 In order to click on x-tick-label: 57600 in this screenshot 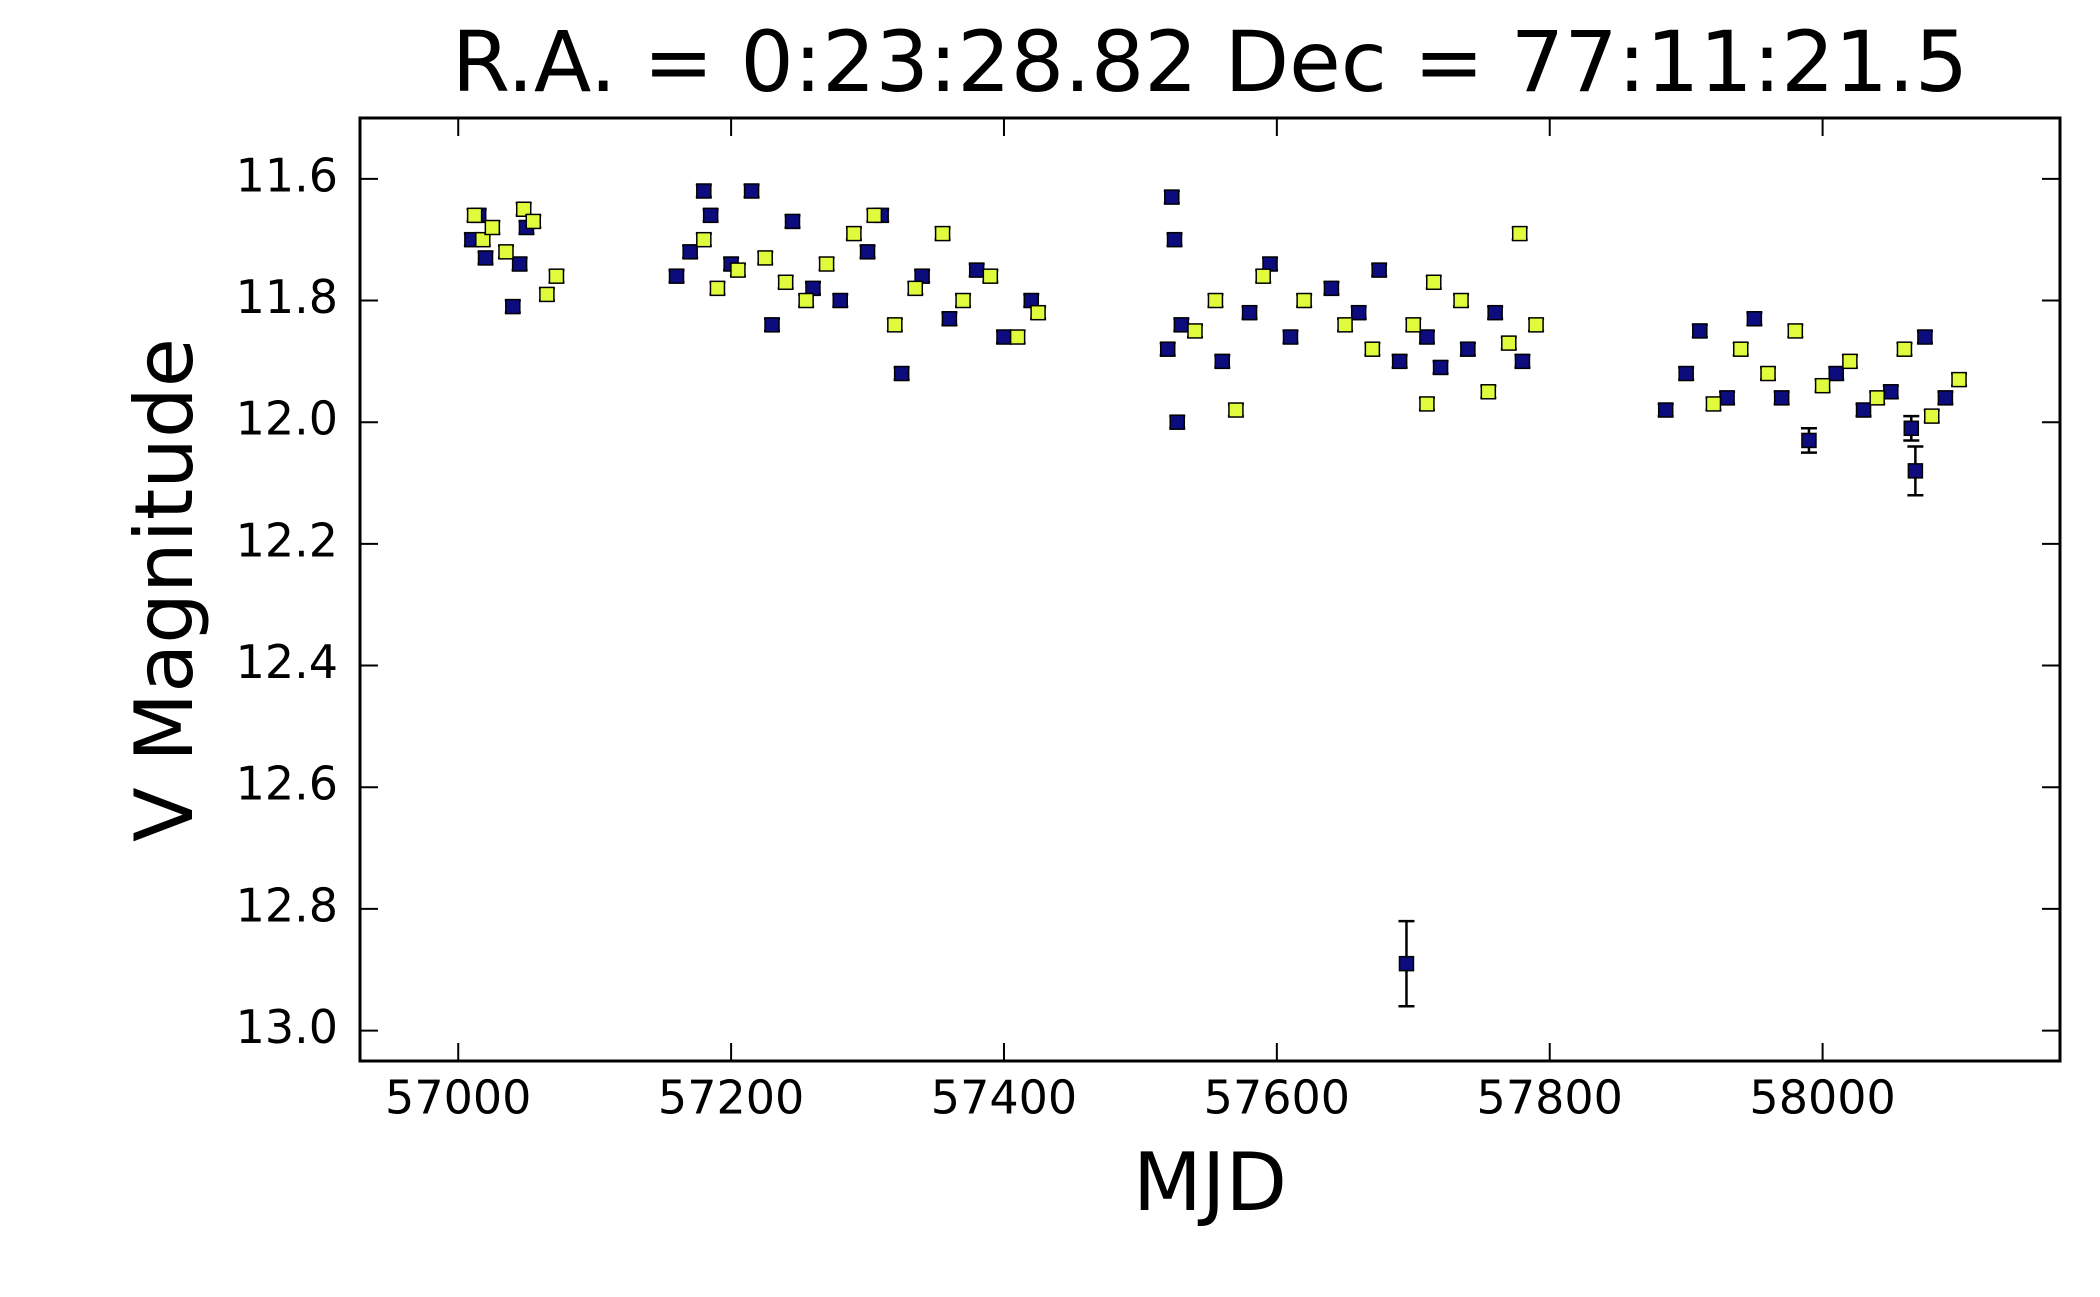, I will do `click(1277, 1098)`.